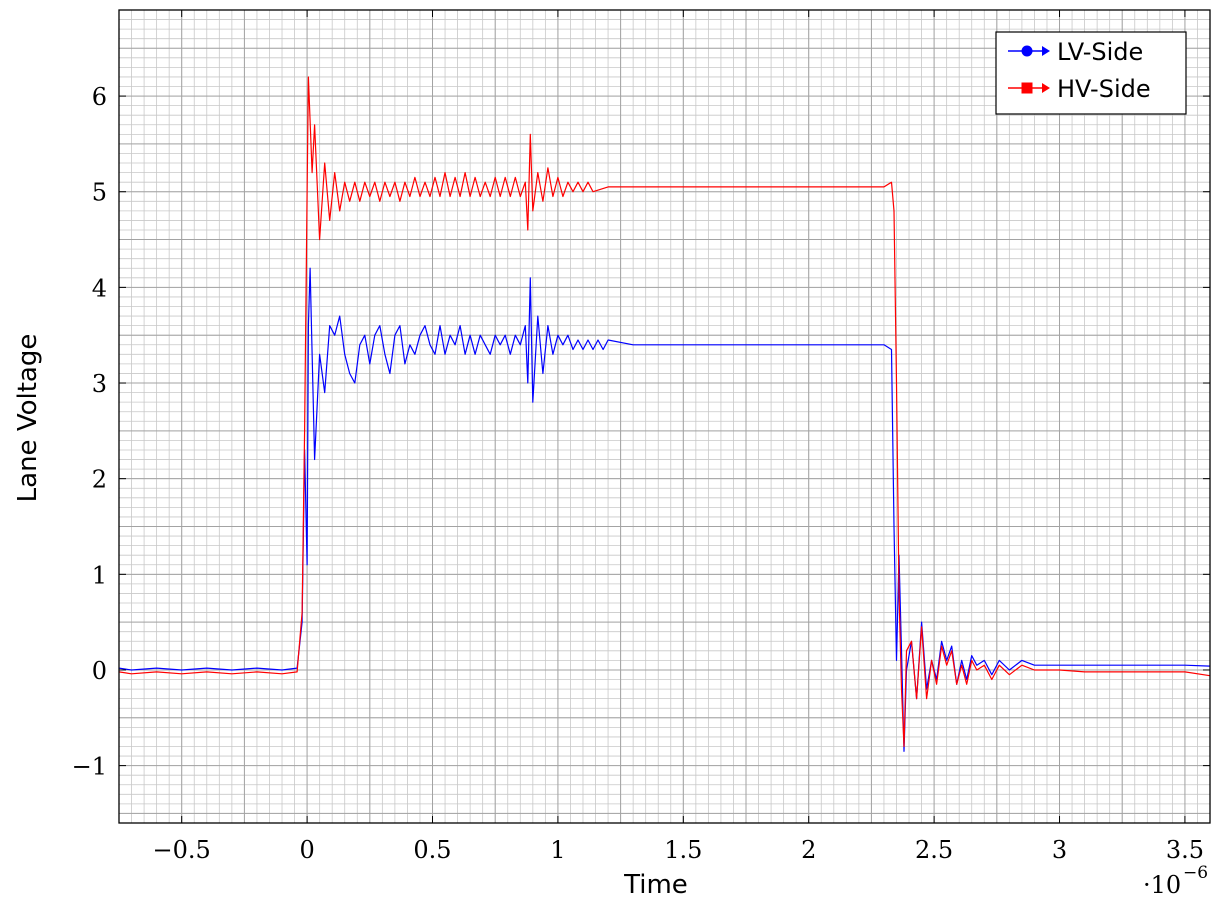 This screenshot has width=1227, height=907. Describe the element at coordinates (99, 480) in the screenshot. I see `y-tick-label: 2` at that location.